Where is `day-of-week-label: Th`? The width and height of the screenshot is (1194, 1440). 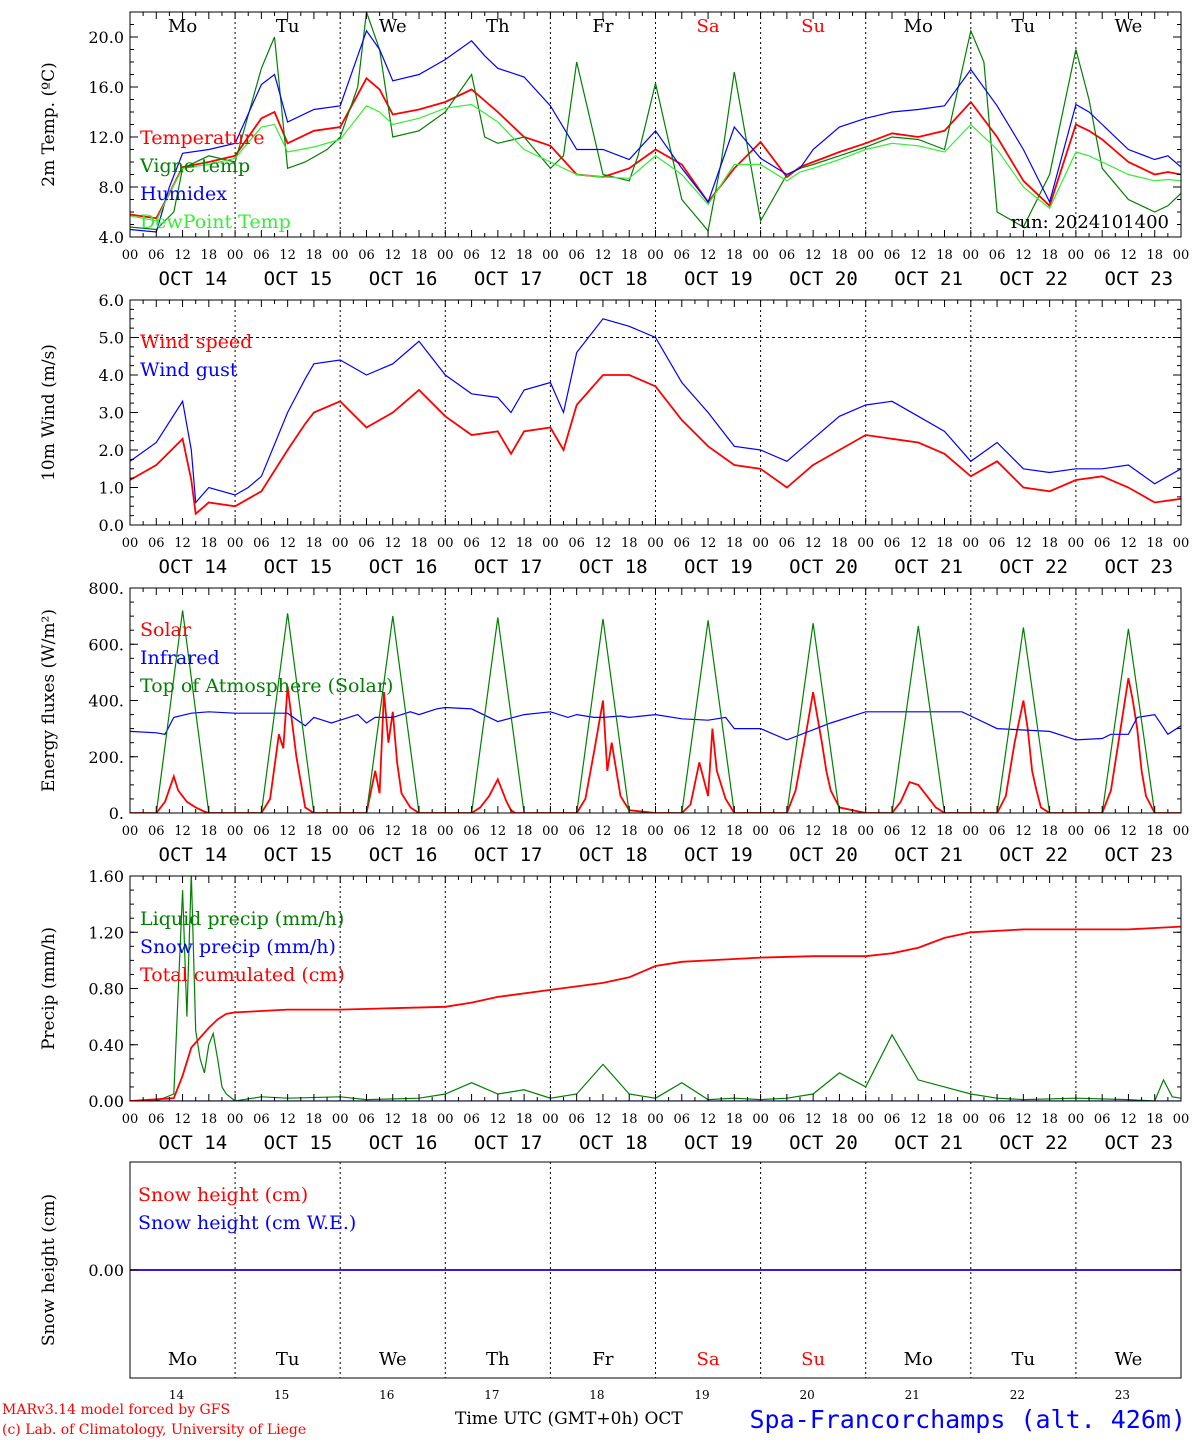
day-of-week-label: Th is located at coordinates (498, 26).